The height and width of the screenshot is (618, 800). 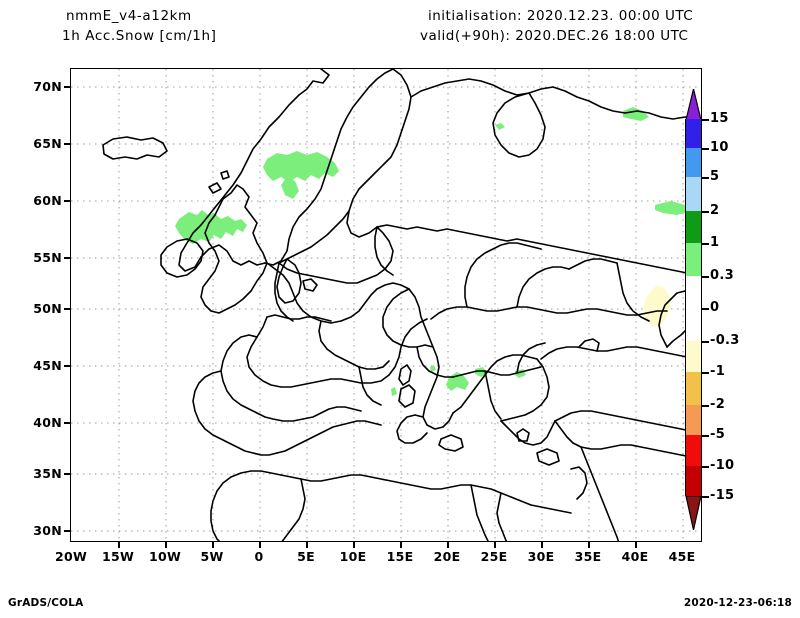 I want to click on xtick-25e: 25E, so click(x=494, y=556).